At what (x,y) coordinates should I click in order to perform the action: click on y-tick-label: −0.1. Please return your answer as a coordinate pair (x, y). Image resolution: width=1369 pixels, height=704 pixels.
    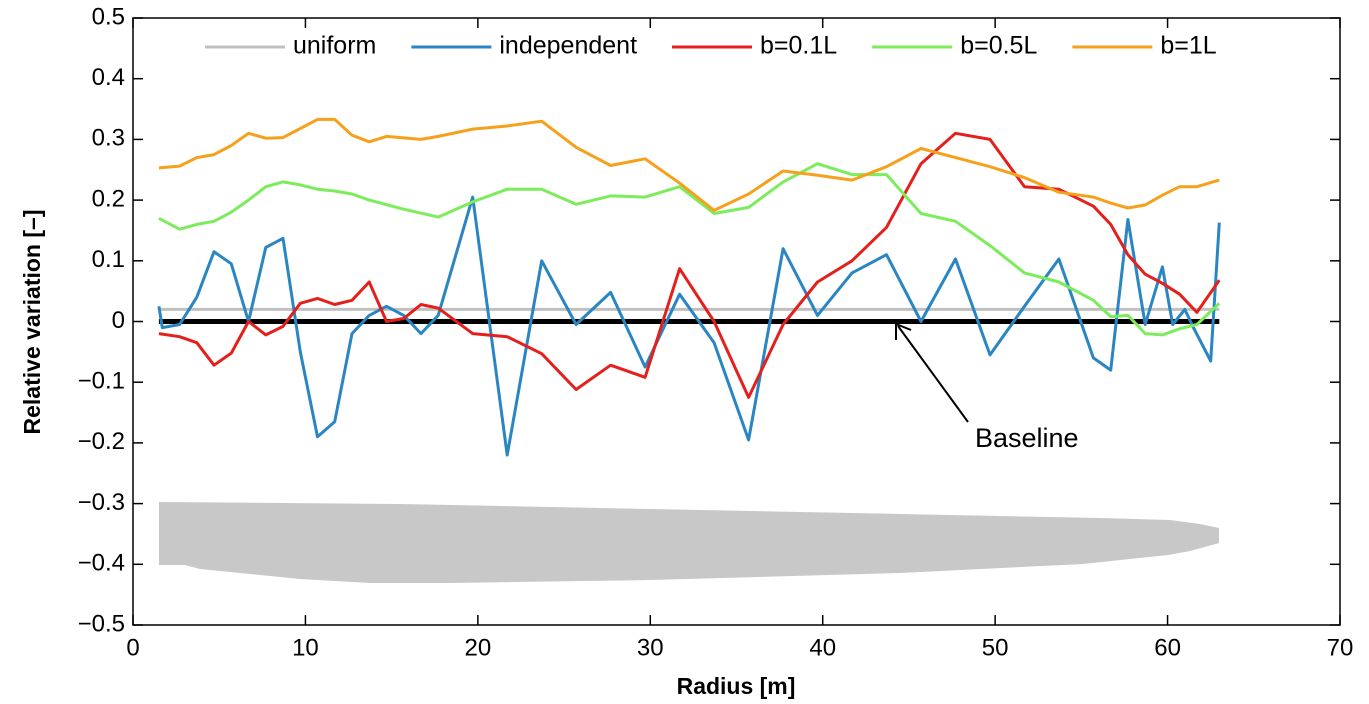
    Looking at the image, I should click on (101, 381).